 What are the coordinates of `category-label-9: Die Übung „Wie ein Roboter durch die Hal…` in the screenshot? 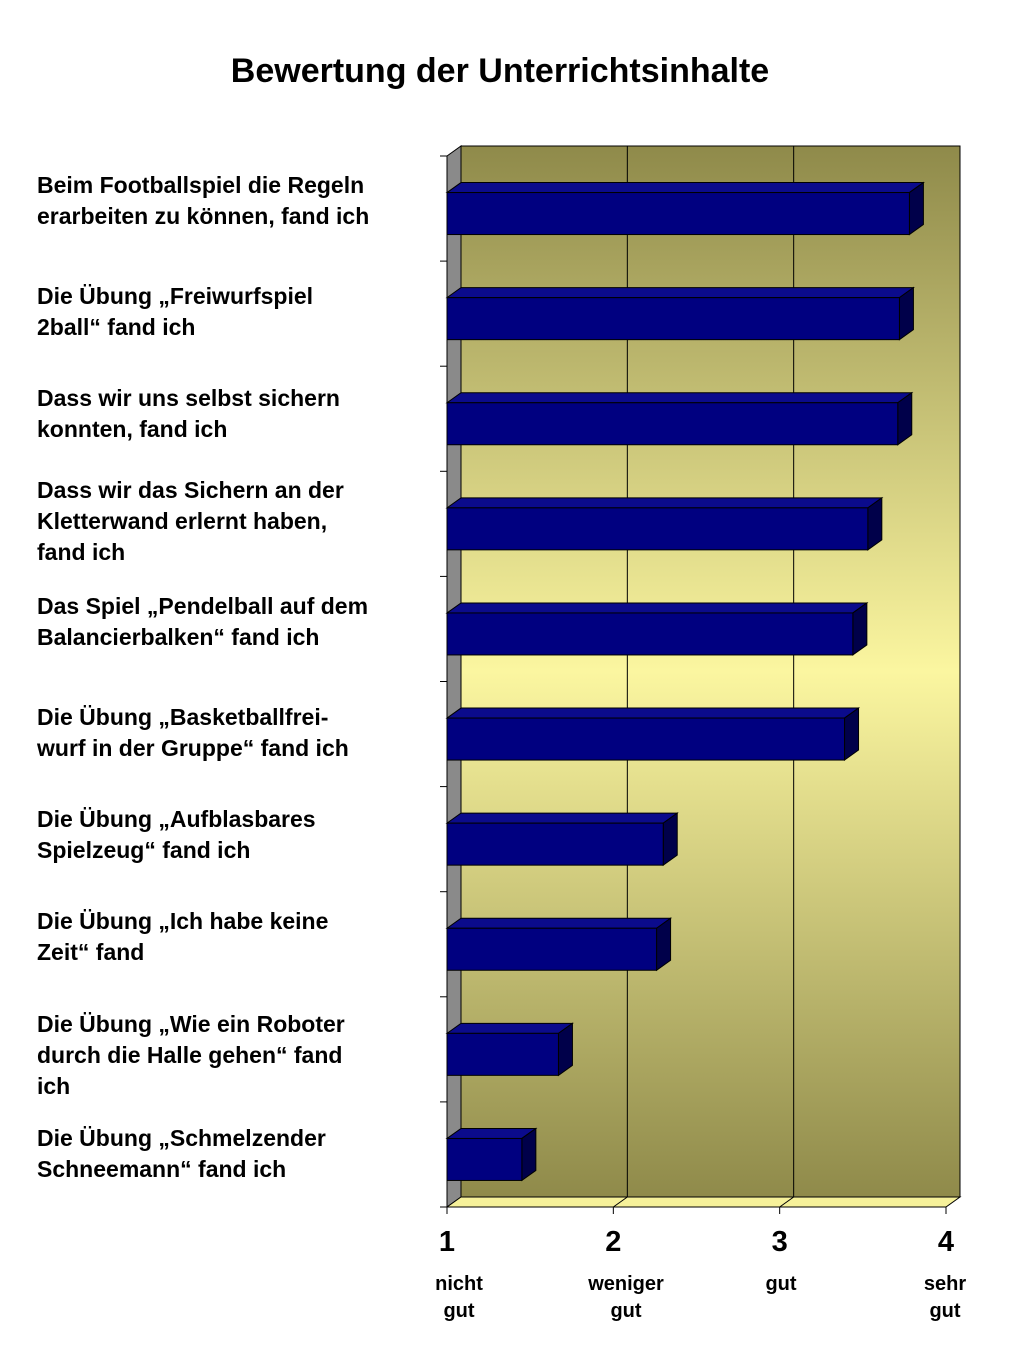 It's located at (191, 1055).